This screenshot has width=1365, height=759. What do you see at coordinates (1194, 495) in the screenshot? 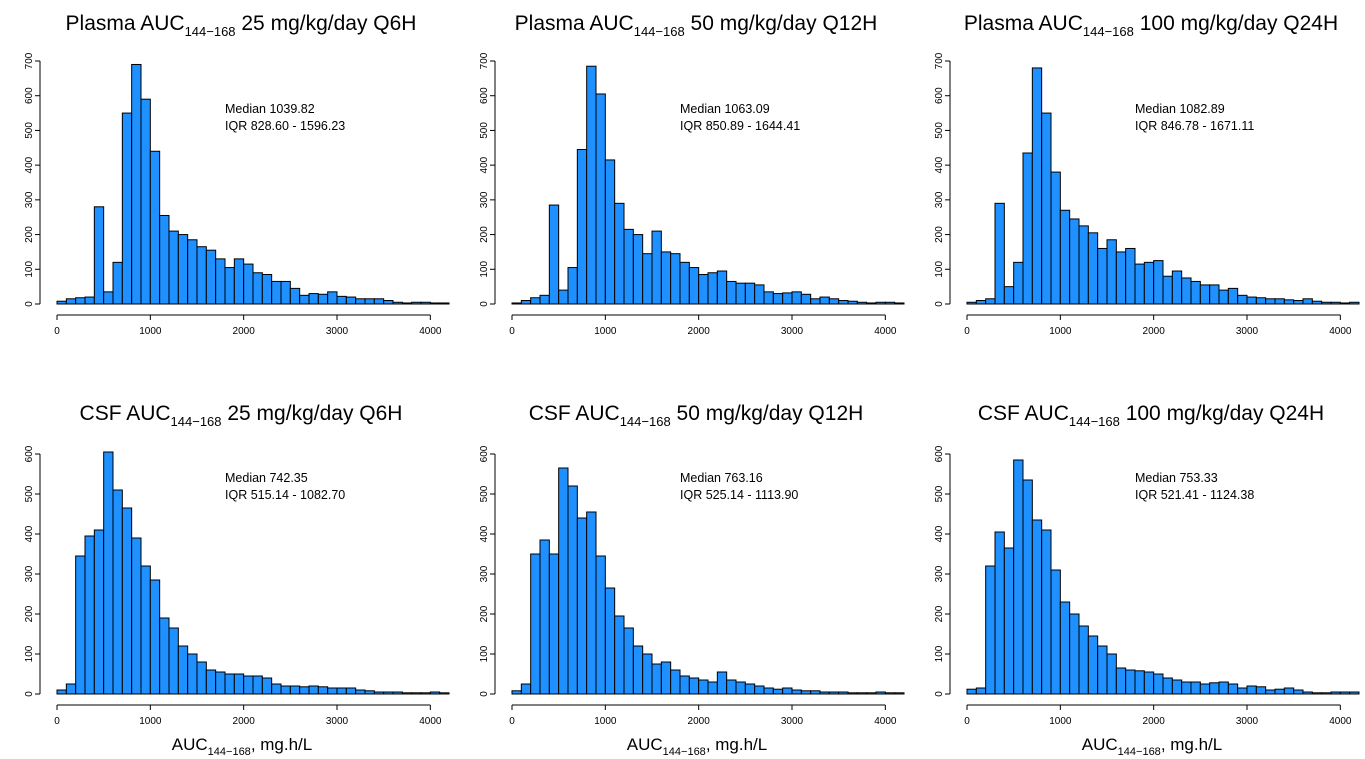
I see `iqr-annotation: IQR 521.41 - 1124.38` at bounding box center [1194, 495].